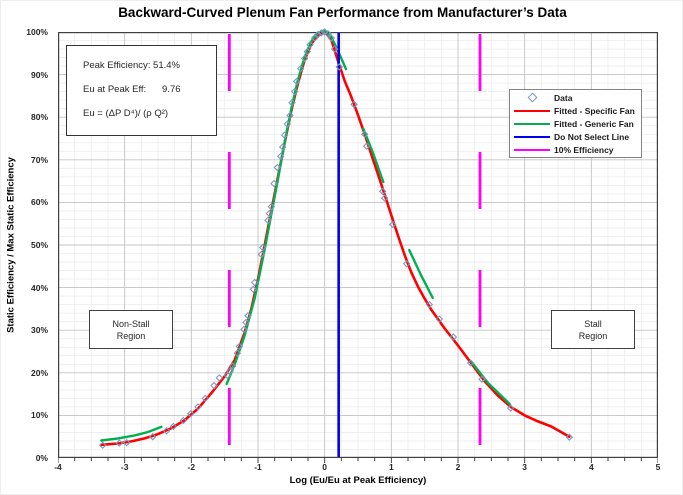 This screenshot has height=495, width=683. I want to click on diamond-marker-icon, so click(532, 97).